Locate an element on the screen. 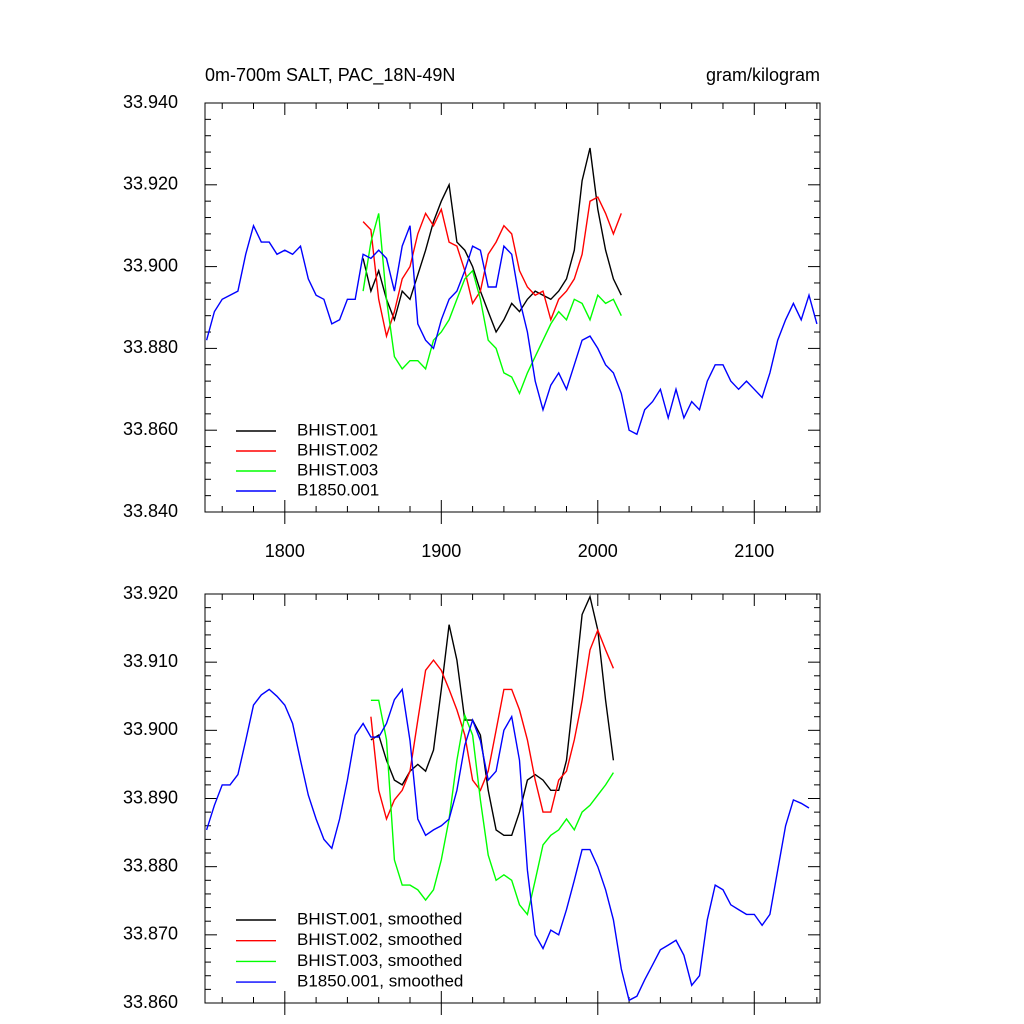  legend-label: BHIST.002 is located at coordinates (337, 449).